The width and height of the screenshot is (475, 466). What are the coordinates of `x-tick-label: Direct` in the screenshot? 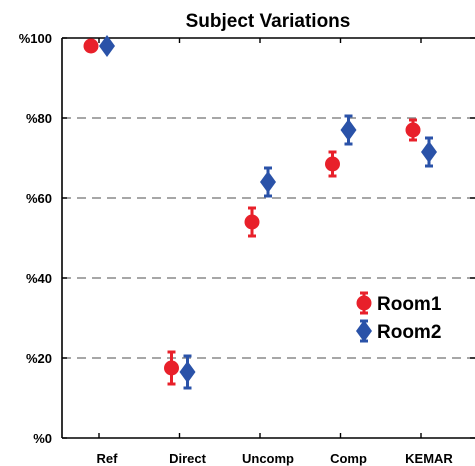 It's located at (188, 458).